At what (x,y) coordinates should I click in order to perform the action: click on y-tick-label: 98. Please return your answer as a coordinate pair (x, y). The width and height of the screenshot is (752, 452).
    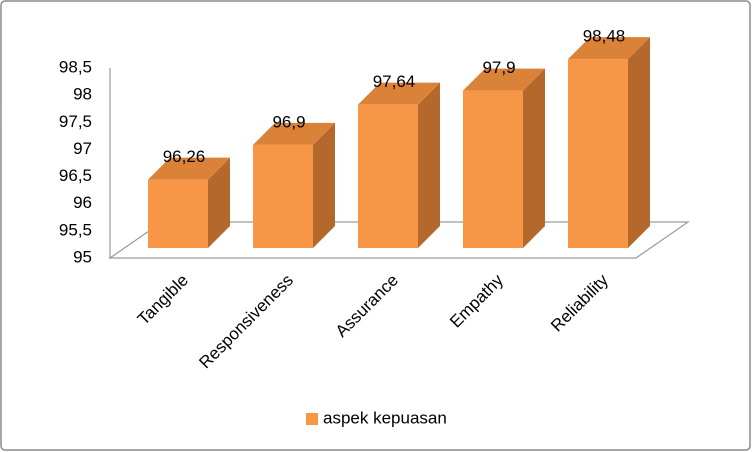
    Looking at the image, I should click on (82, 94).